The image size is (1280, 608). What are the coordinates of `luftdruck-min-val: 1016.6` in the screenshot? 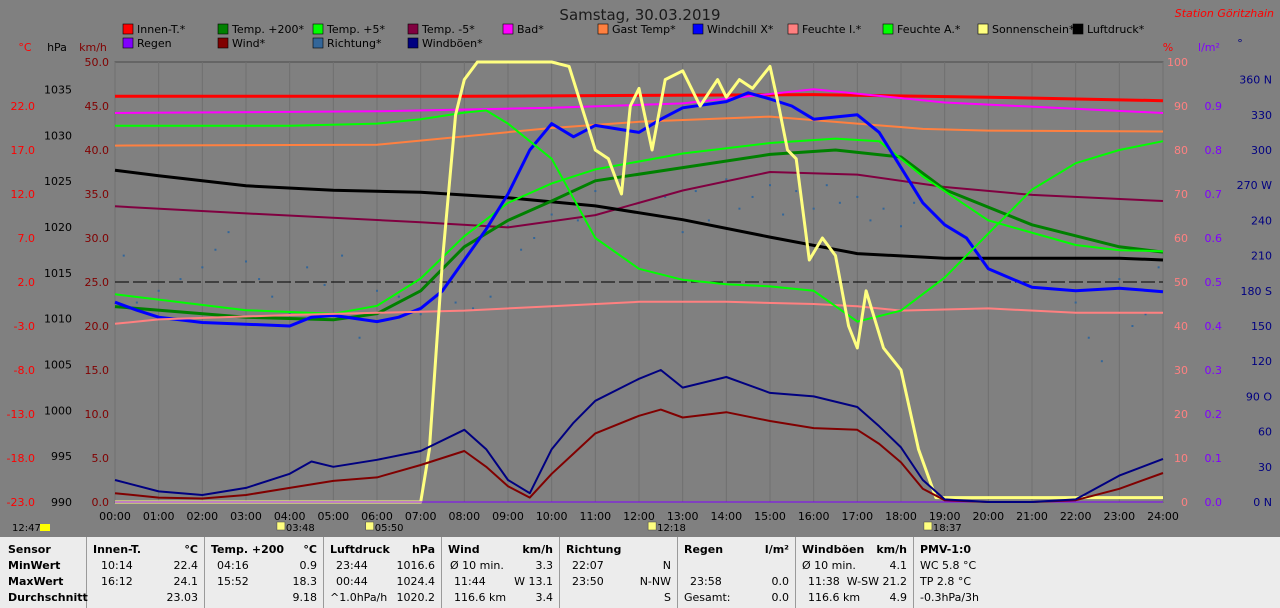 It's located at (416, 565).